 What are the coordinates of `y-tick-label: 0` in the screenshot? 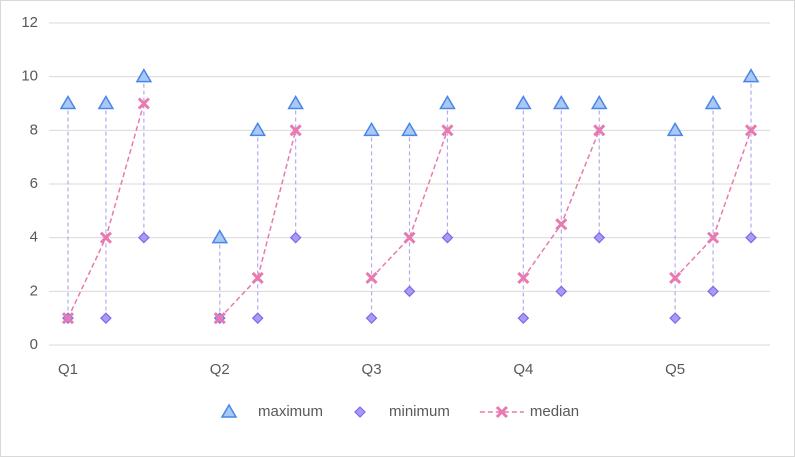 It's located at (34, 344).